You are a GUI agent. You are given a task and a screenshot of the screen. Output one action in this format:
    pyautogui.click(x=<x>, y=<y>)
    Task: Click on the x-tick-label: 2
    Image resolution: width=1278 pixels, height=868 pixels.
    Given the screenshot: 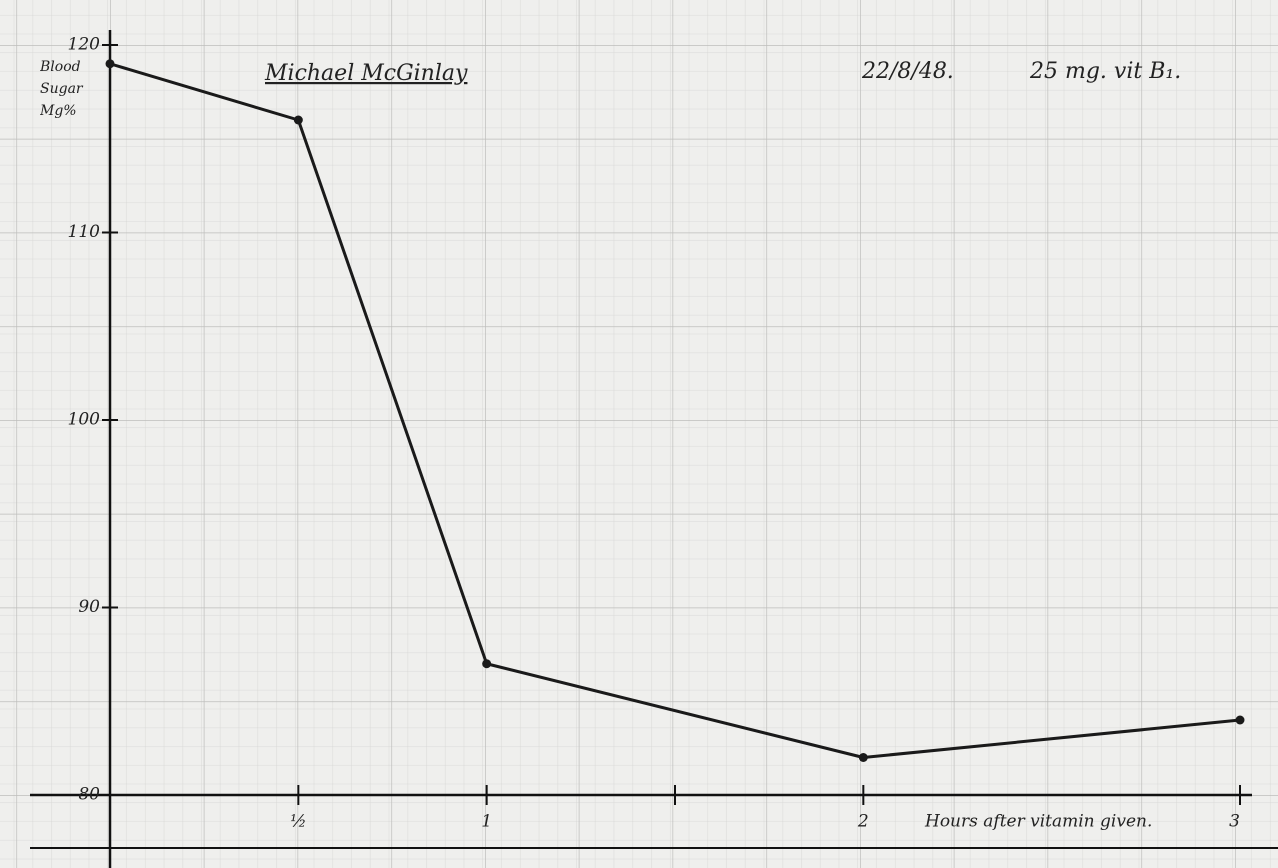 What is the action you would take?
    pyautogui.click(x=863, y=822)
    